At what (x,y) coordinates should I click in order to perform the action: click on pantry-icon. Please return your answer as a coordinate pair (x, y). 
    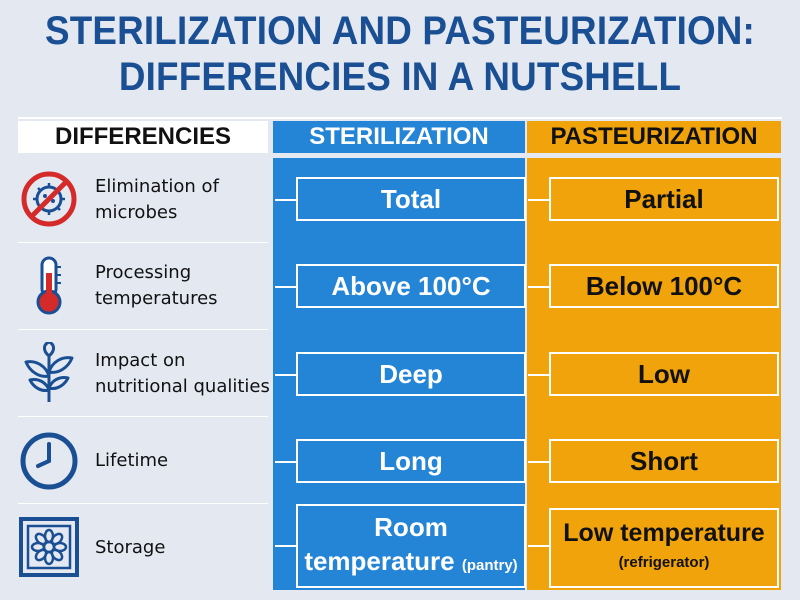
    Looking at the image, I should click on (49, 547).